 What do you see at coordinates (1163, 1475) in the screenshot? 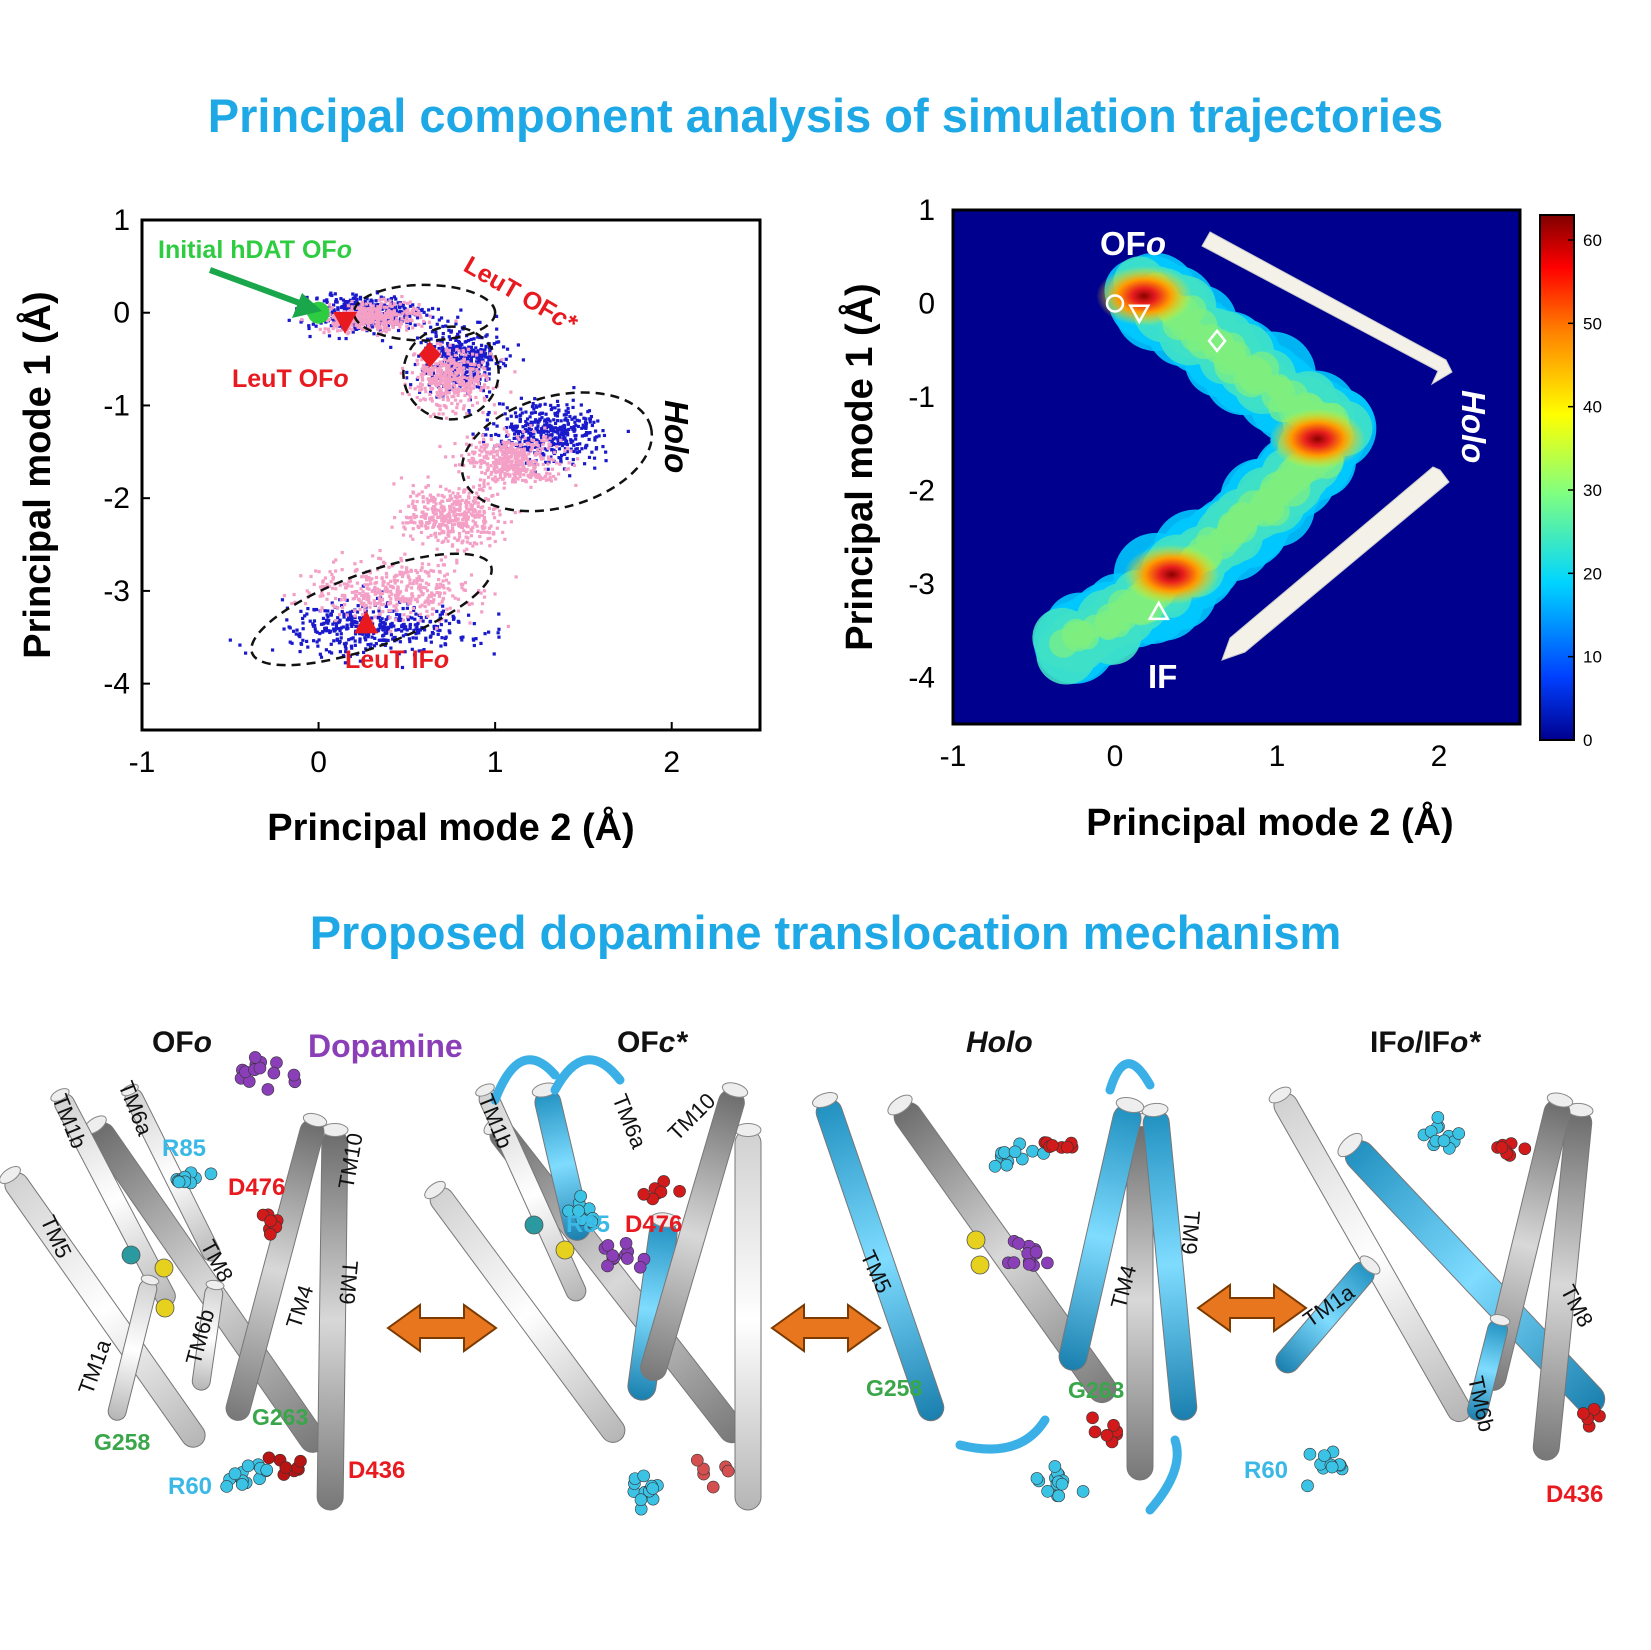
I see `motion-arrow-tm4-p3` at bounding box center [1163, 1475].